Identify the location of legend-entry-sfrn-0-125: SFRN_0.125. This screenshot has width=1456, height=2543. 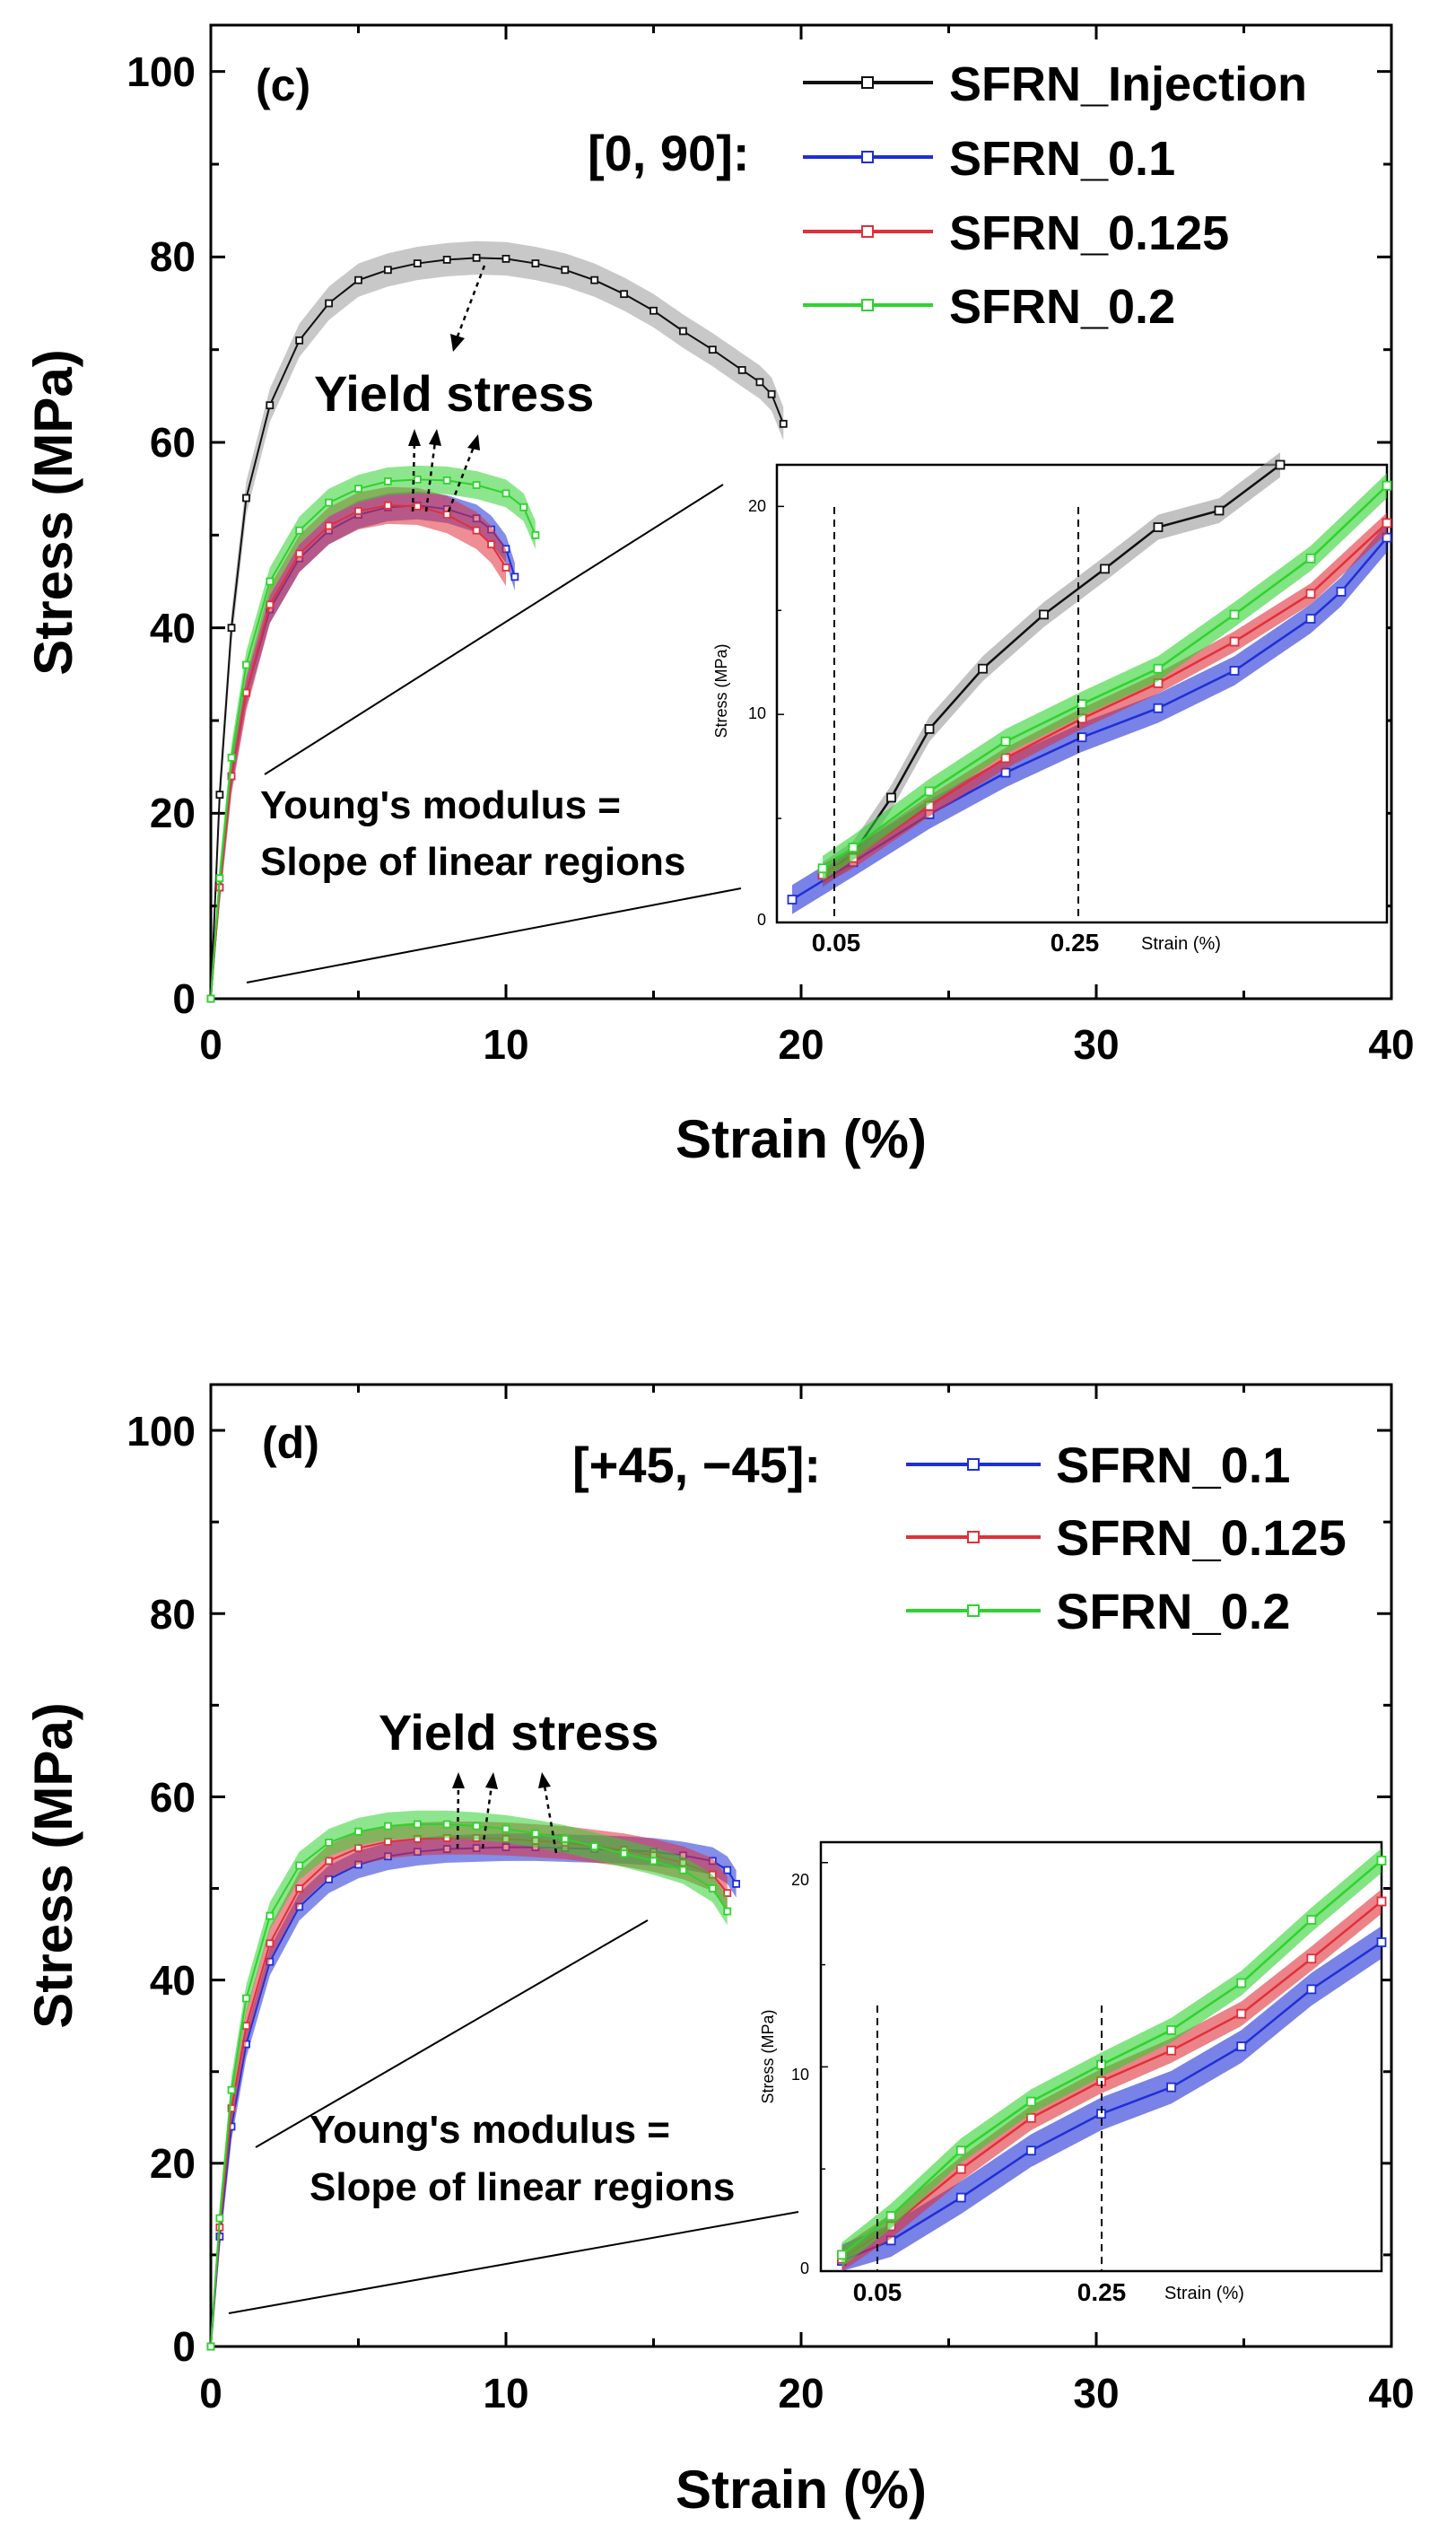
(1016, 233).